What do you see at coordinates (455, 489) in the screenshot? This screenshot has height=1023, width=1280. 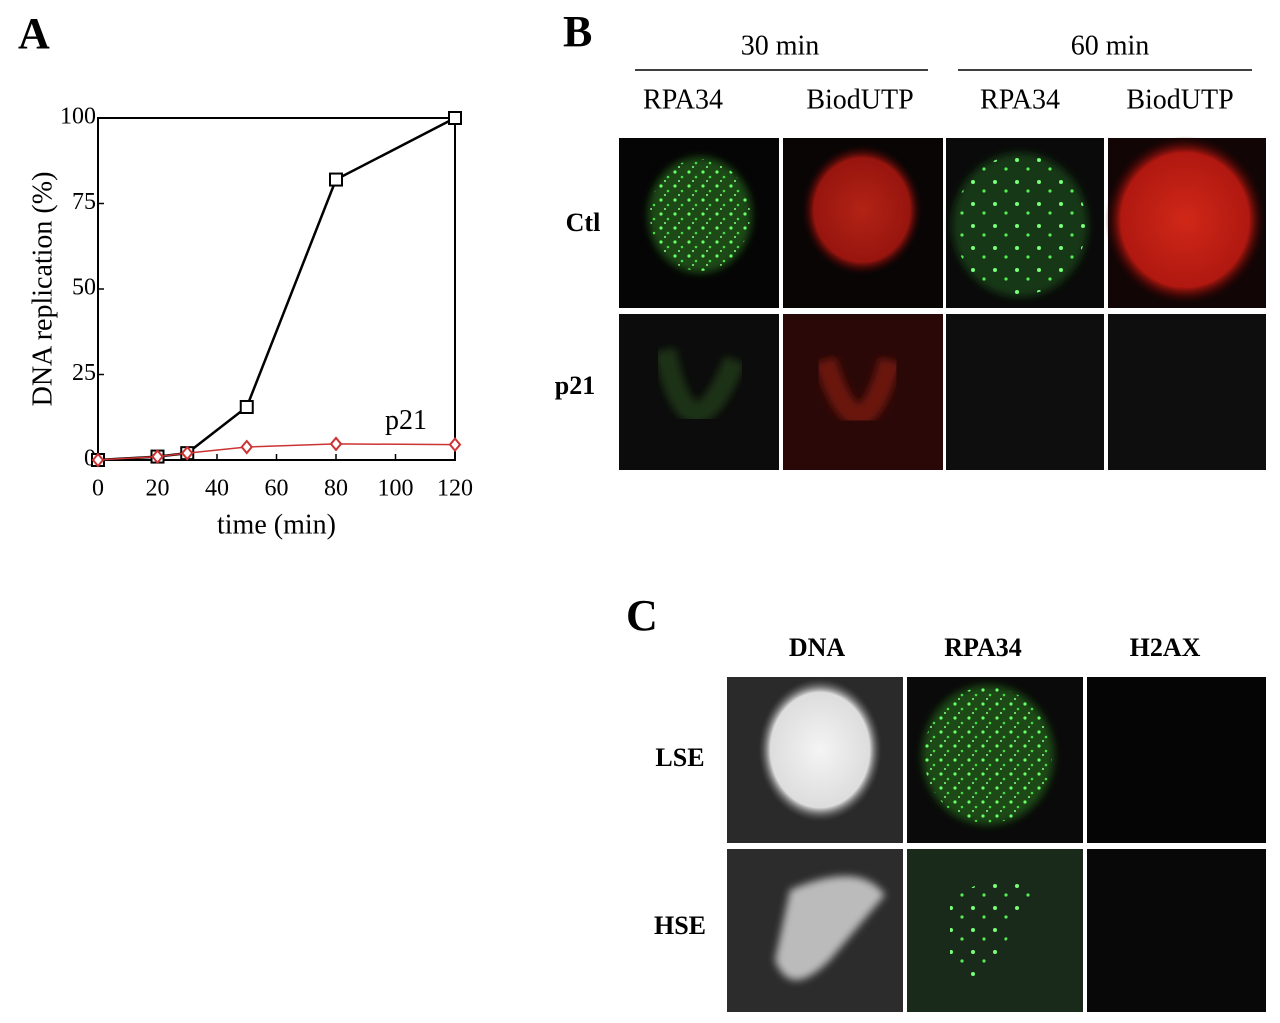 I see `x-tick-label: 120` at bounding box center [455, 489].